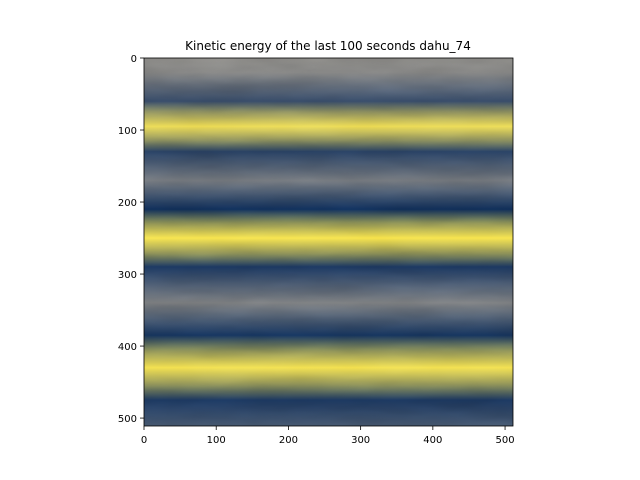  Describe the element at coordinates (127, 131) in the screenshot. I see `y-tick-label: 100` at that location.